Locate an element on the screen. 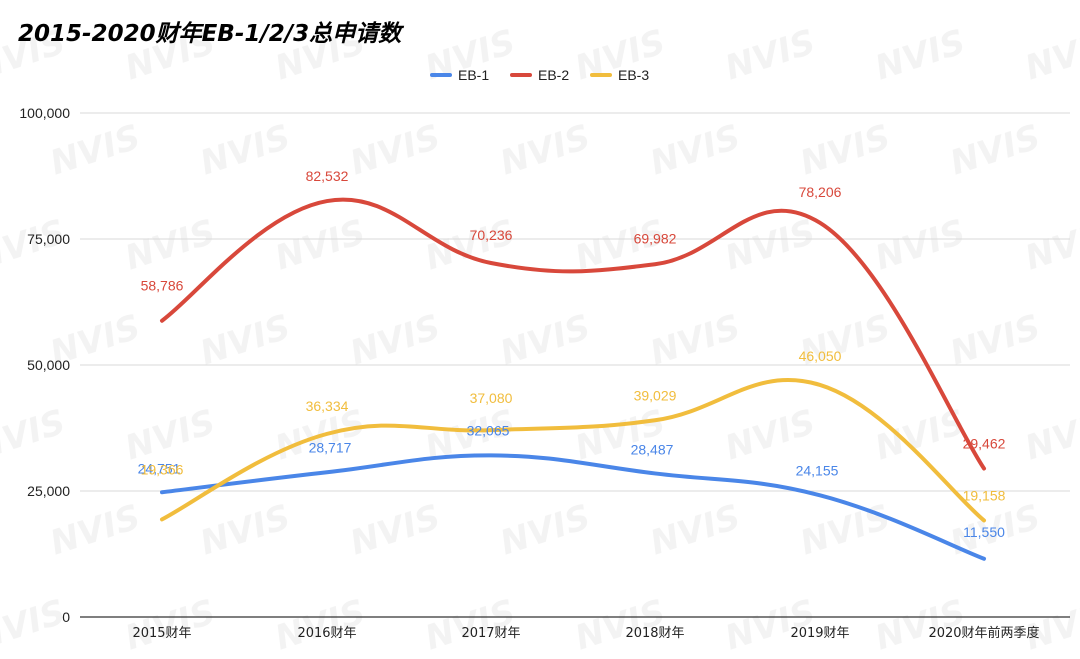 This screenshot has height=659, width=1080. watermark-text-13: NVIS is located at coordinates (845, 150).